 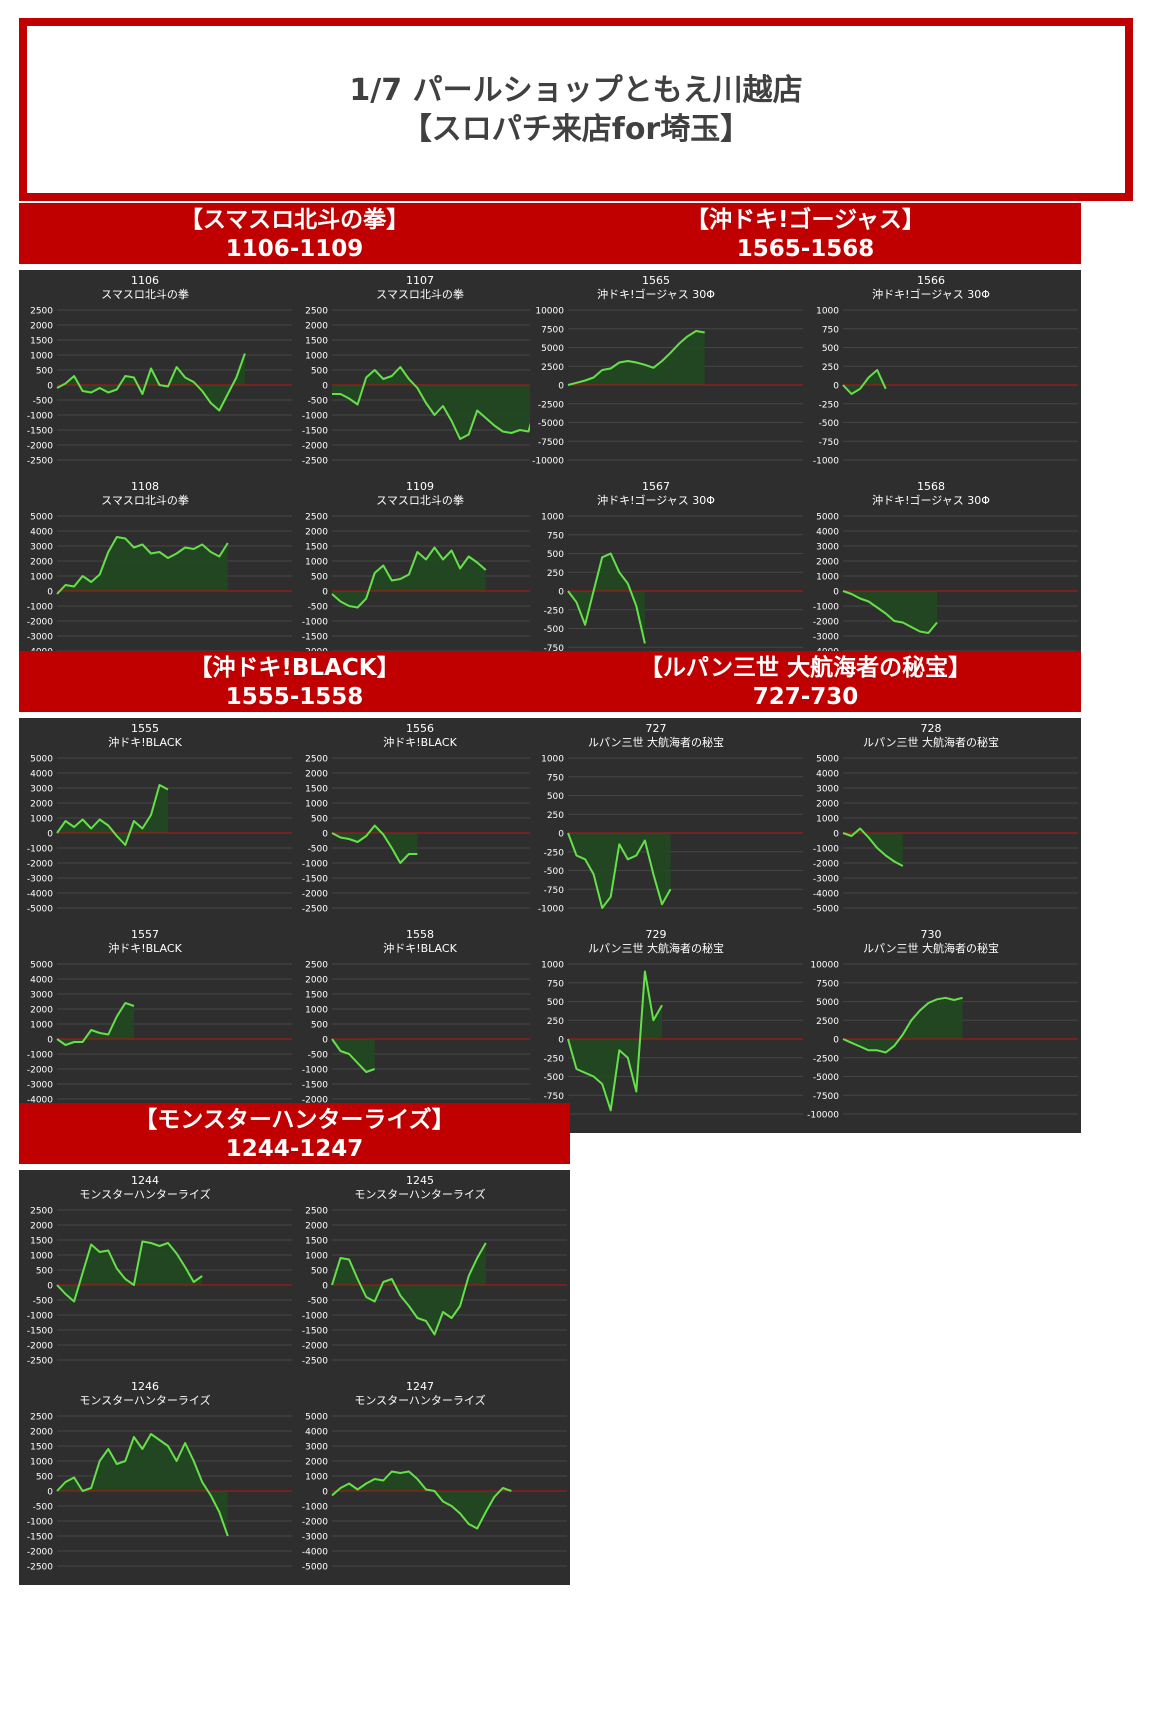 I want to click on y-tick-label: -7500, so click(x=826, y=1097).